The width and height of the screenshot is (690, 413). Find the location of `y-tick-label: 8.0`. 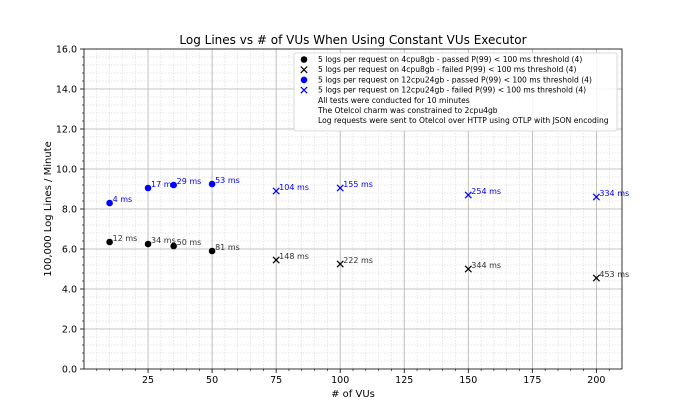

y-tick-label: 8.0 is located at coordinates (69, 210).